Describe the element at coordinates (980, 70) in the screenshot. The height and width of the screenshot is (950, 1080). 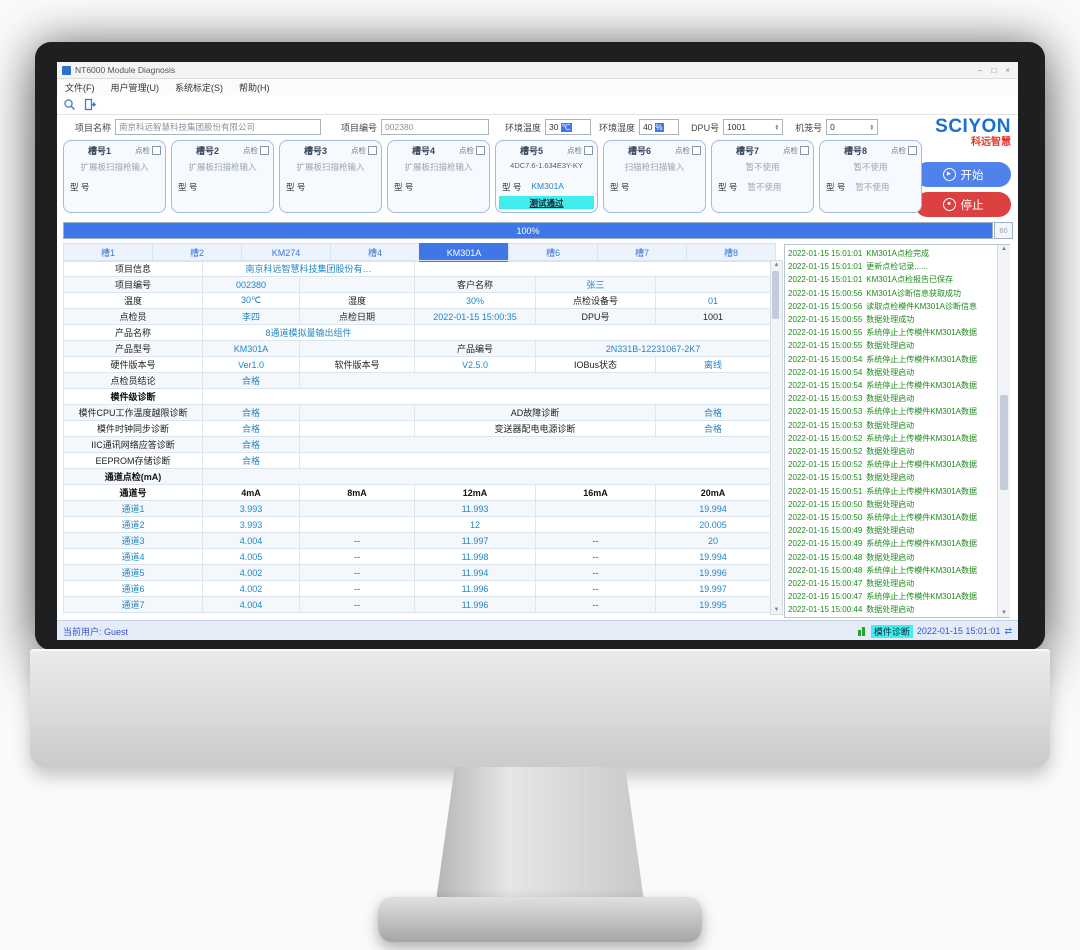
I see `minimize-button: –` at that location.